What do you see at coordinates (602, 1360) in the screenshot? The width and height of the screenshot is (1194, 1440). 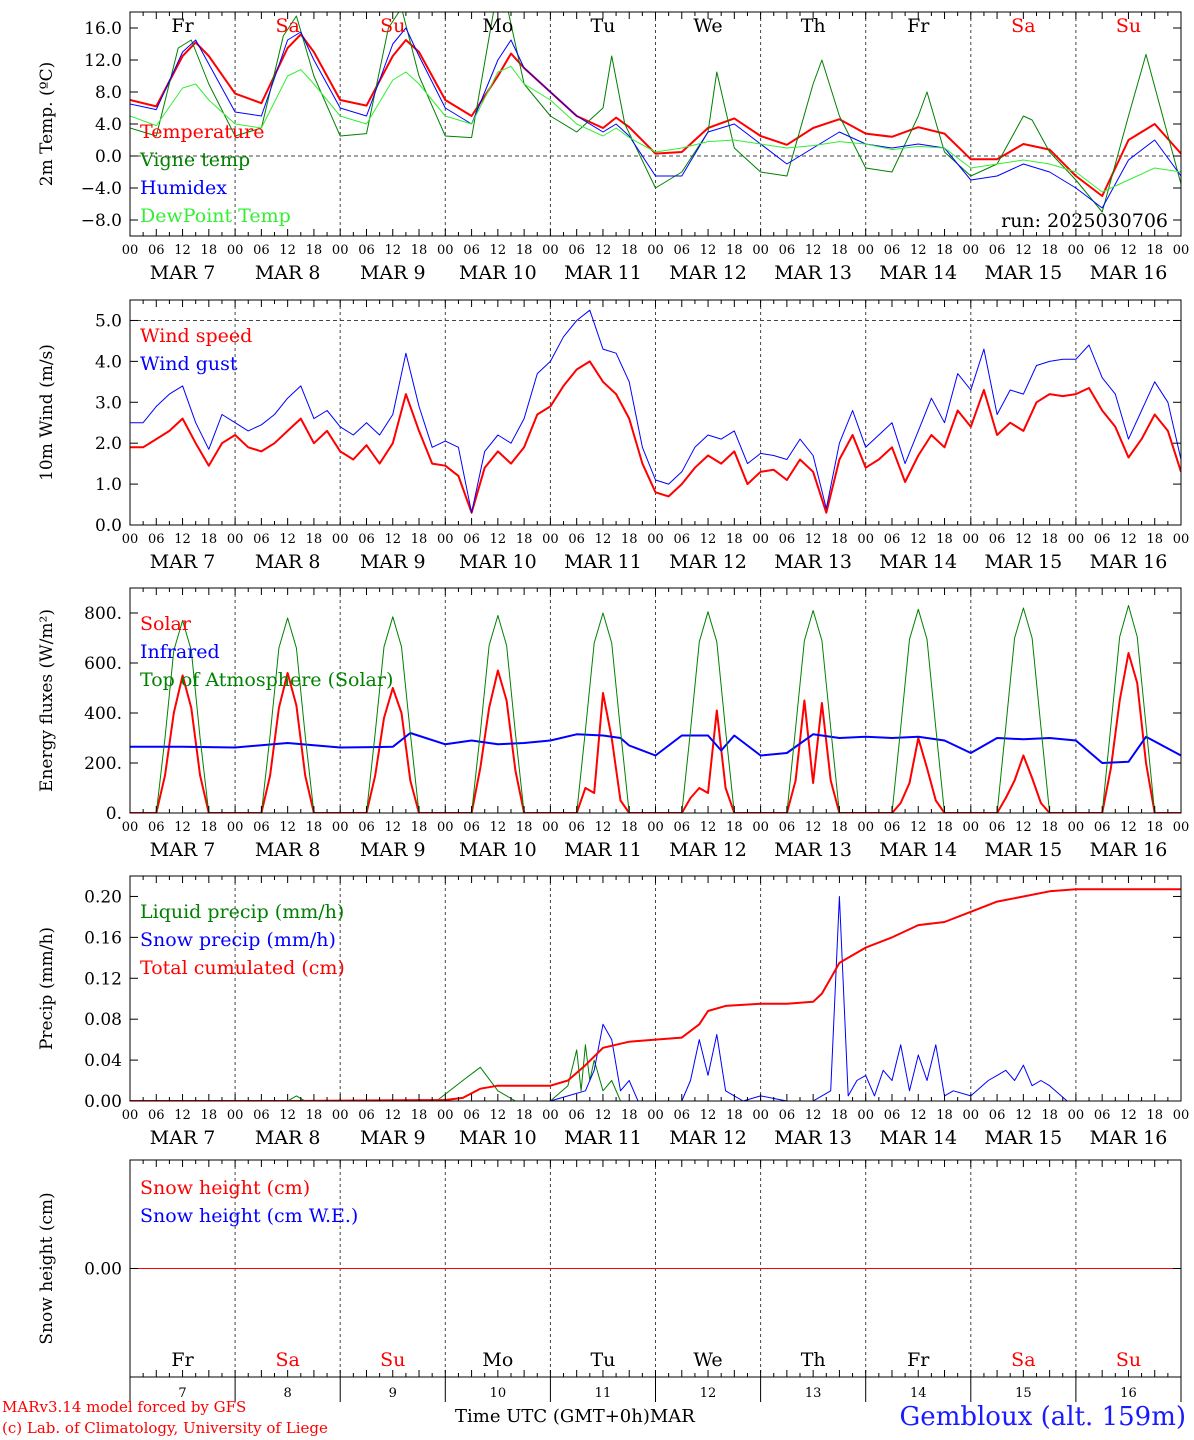 I see `day-of-week-label: Tu` at bounding box center [602, 1360].